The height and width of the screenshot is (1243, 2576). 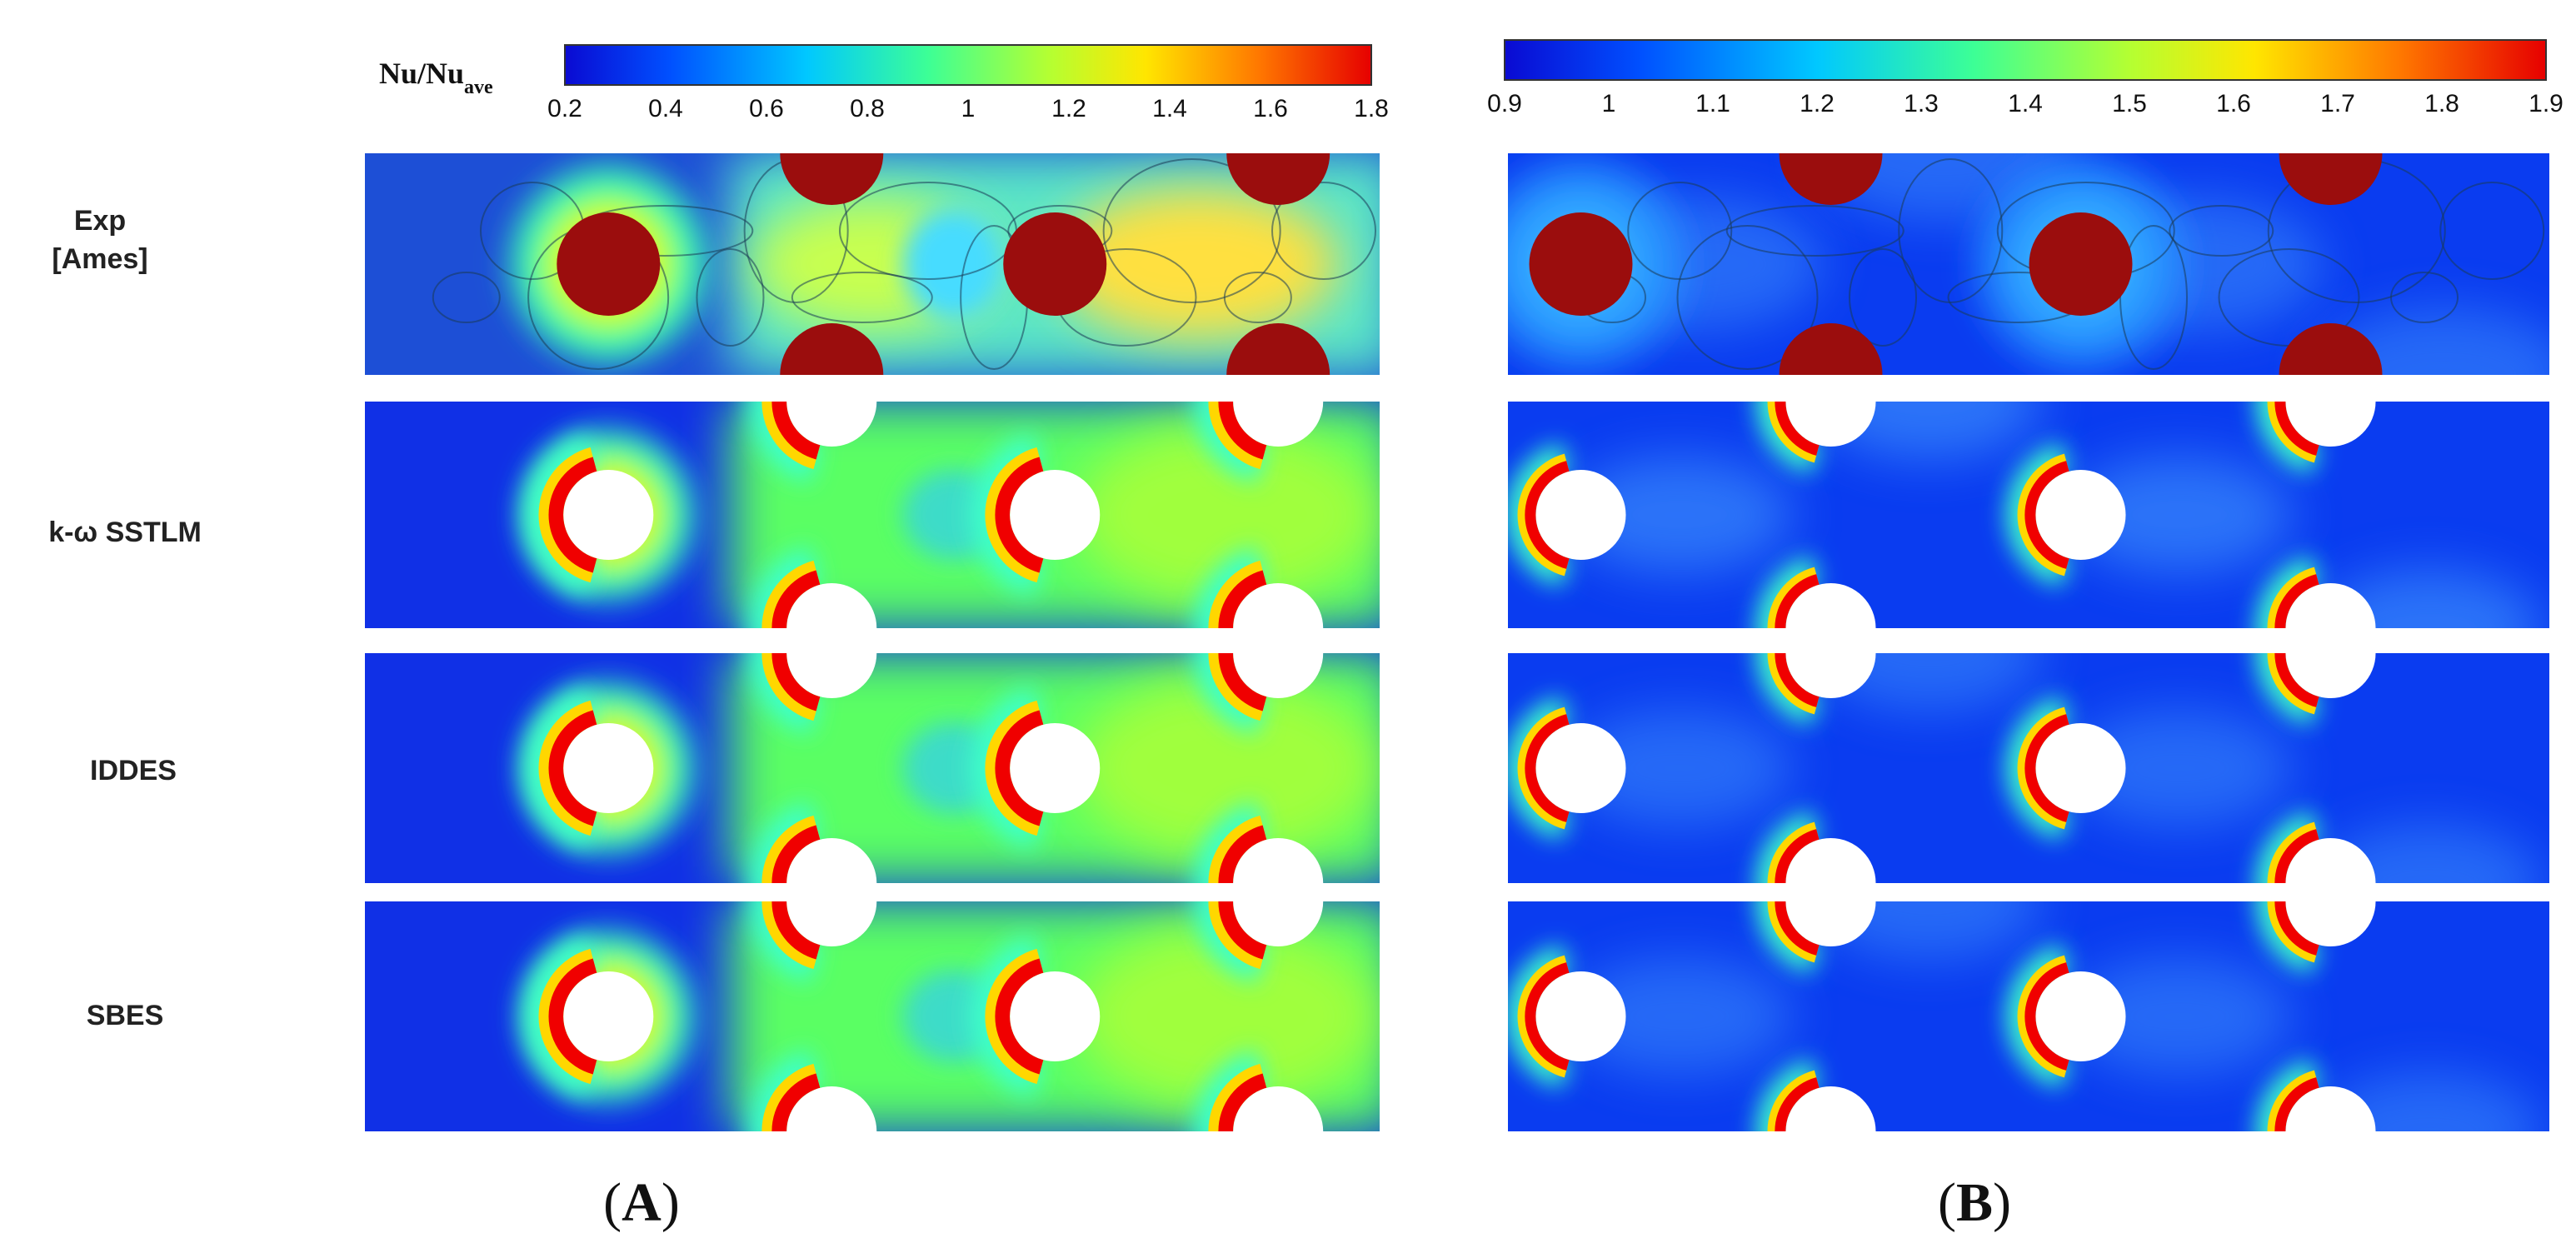 I want to click on colorbar-a-tick-label: 1.2, so click(x=1068, y=109).